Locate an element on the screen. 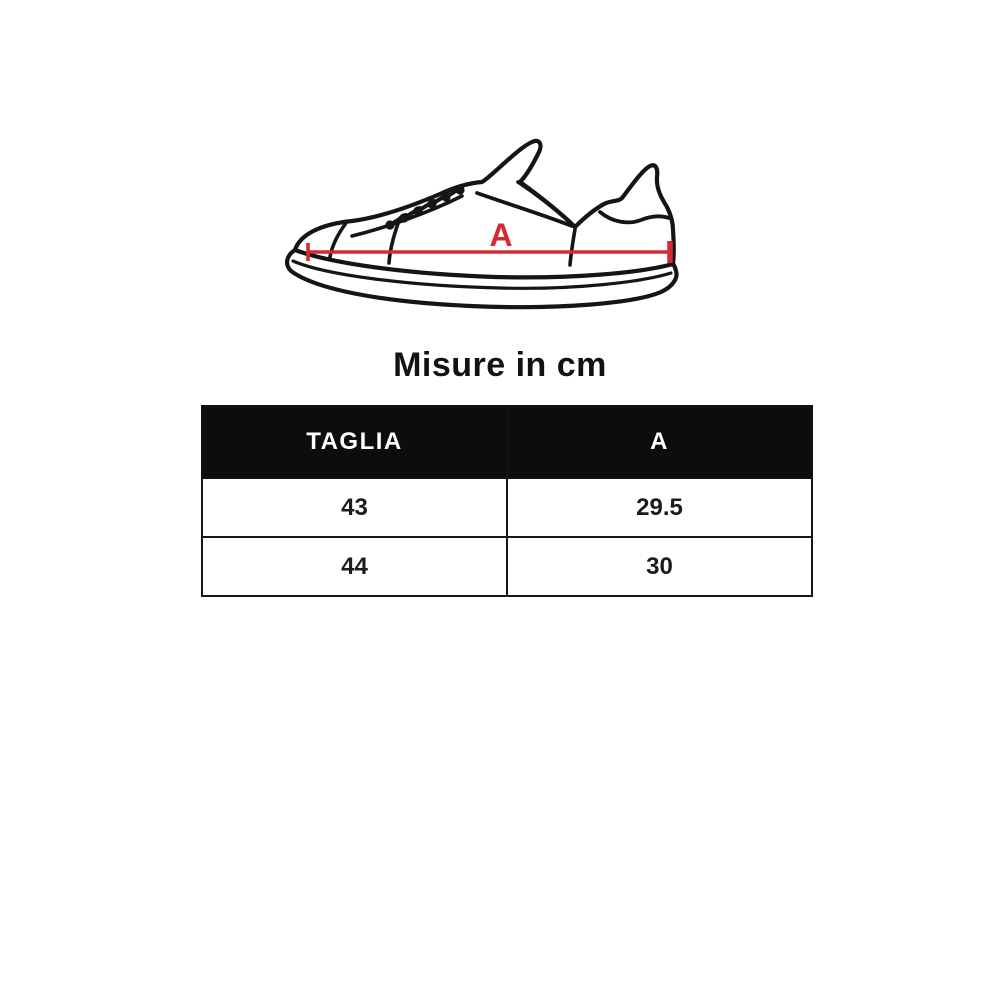 The height and width of the screenshot is (1000, 1000). shoe-collar-arc is located at coordinates (544, 202).